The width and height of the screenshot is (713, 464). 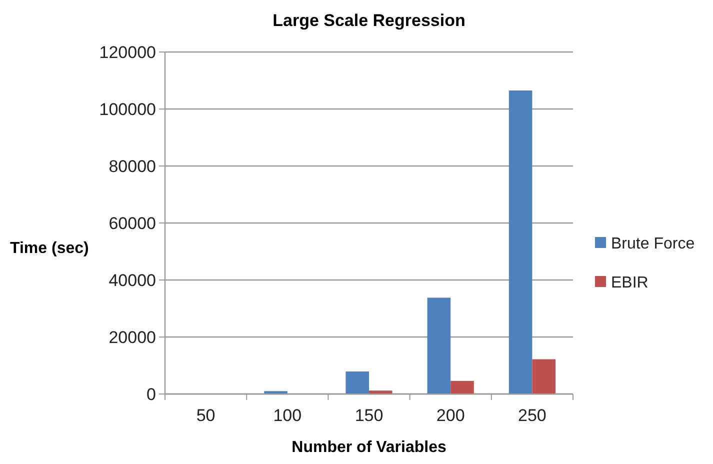 I want to click on y-tick-label: 60000, so click(x=132, y=223).